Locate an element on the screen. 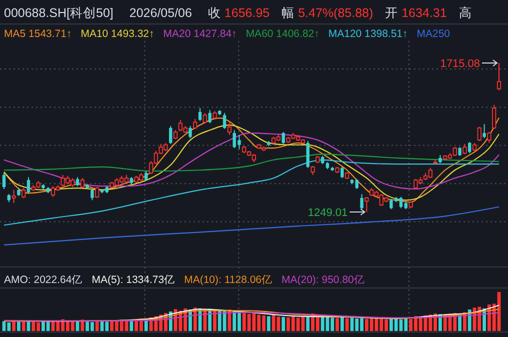 Image resolution: width=508 pixels, height=337 pixels. annotation: 1249.01 is located at coordinates (328, 213).